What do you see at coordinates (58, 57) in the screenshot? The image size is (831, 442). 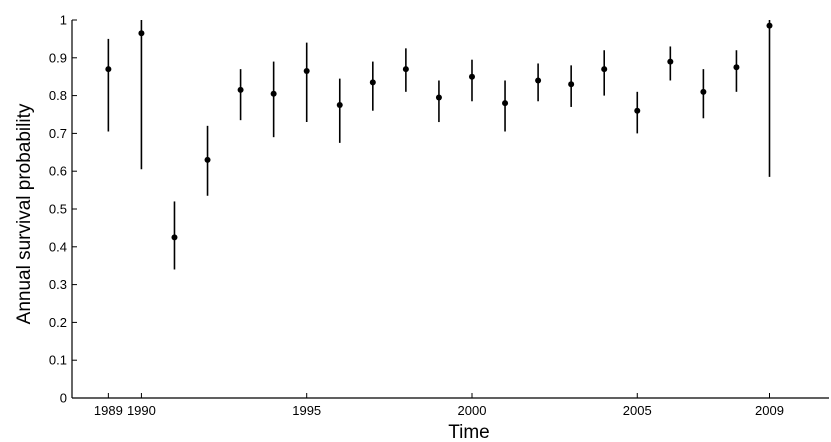 I see `y-tick-label: 0.9` at bounding box center [58, 57].